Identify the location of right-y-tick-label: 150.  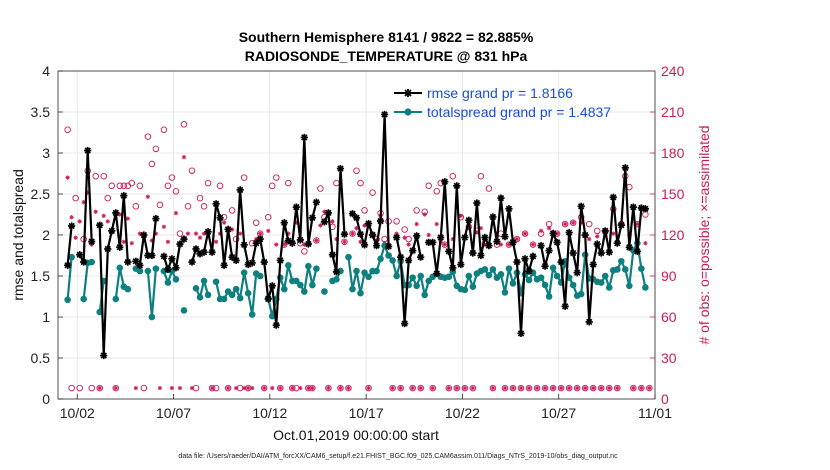
(673, 194).